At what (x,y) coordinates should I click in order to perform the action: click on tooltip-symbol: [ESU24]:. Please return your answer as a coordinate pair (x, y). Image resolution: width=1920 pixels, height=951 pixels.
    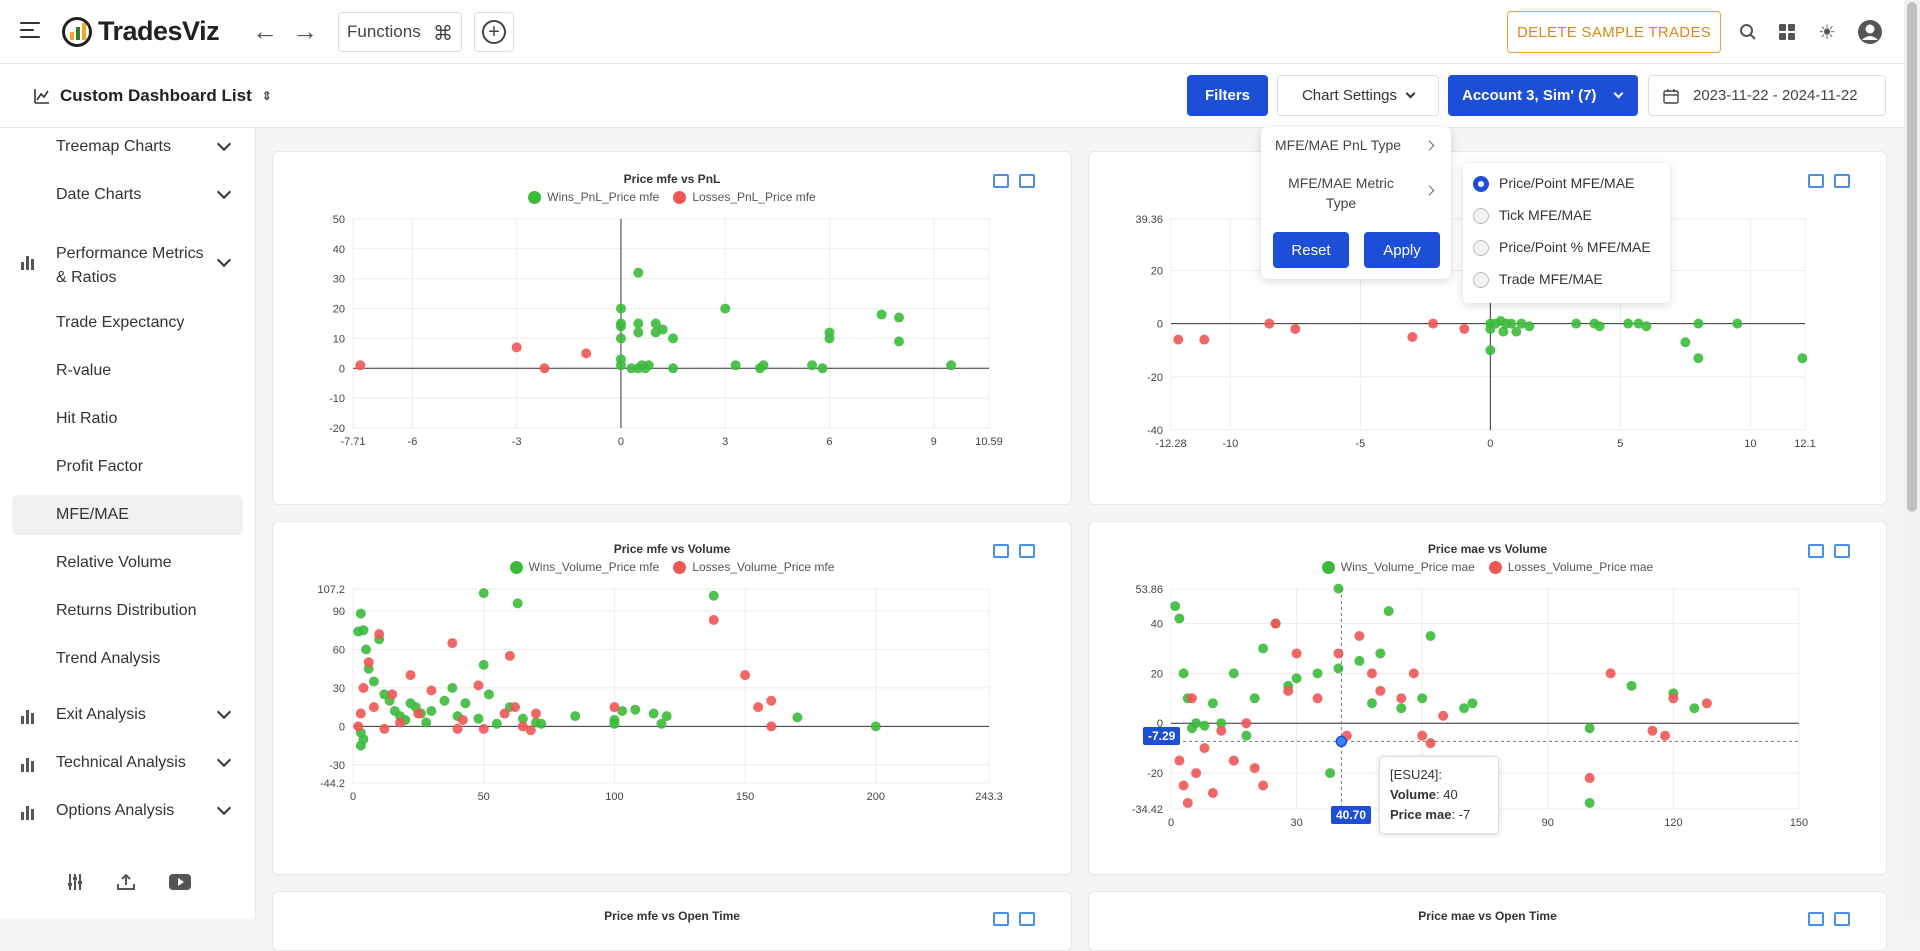
    Looking at the image, I should click on (1416, 774).